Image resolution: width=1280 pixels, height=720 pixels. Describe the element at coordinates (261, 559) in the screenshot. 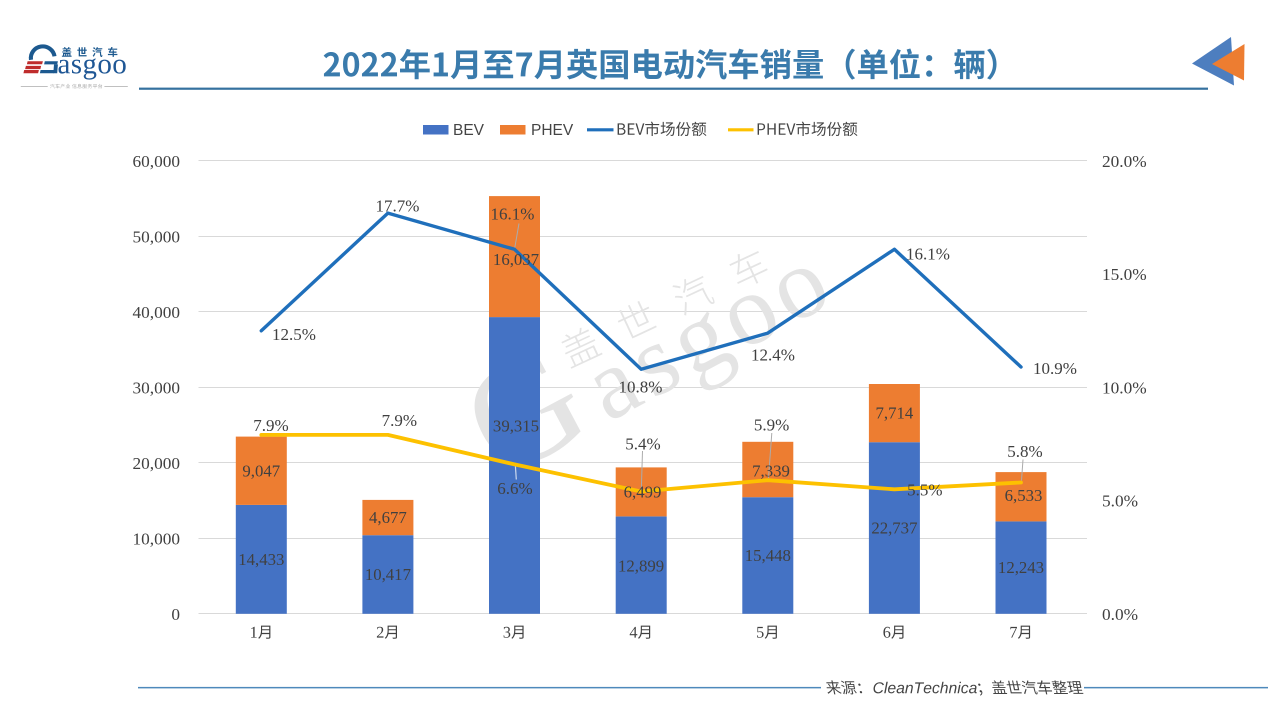

I see `svg-text: 14,433` at that location.